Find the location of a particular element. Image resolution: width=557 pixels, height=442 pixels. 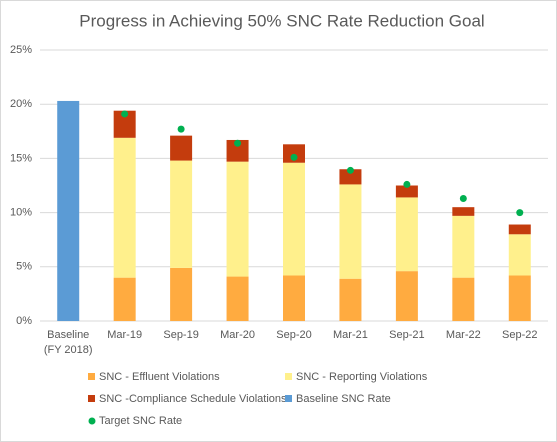

x-tick-label: Sep-20 is located at coordinates (293, 335).